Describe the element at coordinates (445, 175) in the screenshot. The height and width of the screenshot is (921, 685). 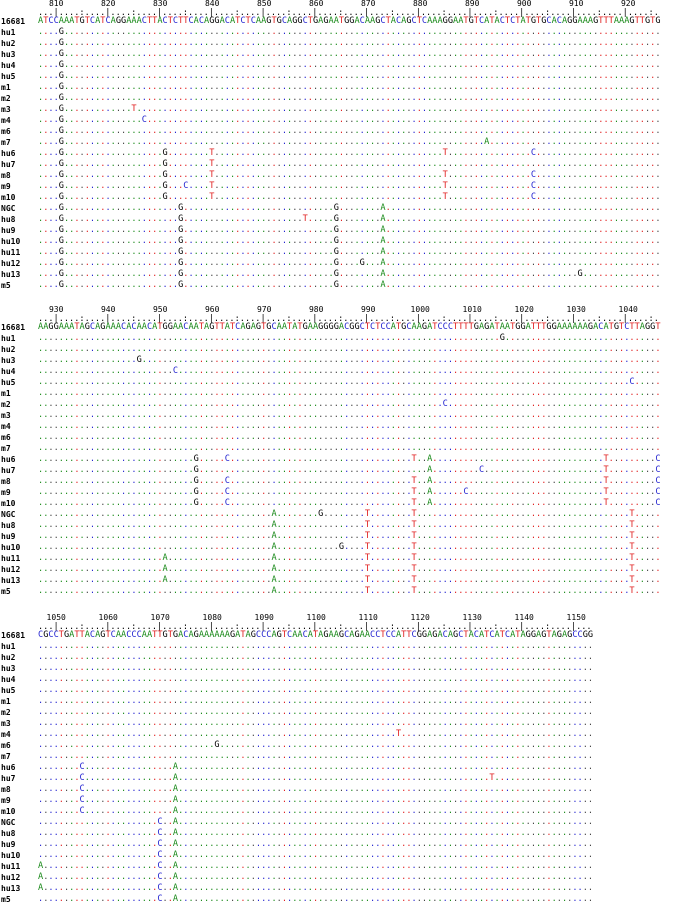
I see `variant-base: T` at that location.